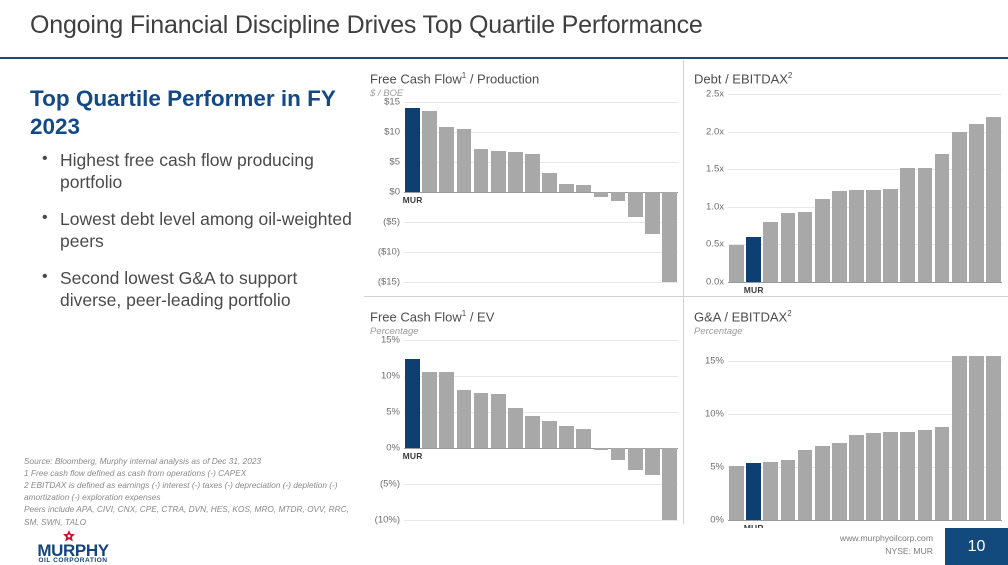  I want to click on y-axis-tick-label: $15, so click(392, 102).